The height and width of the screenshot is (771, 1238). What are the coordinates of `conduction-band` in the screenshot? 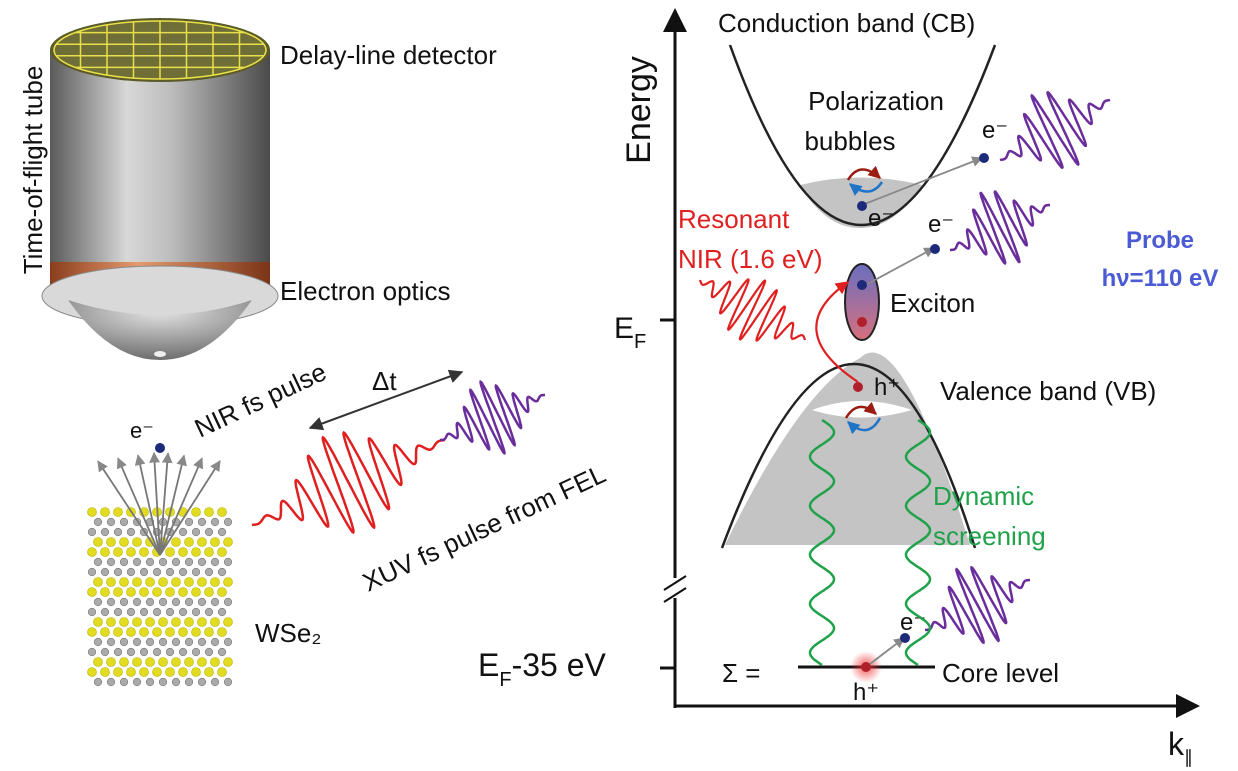 It's located at (862, 135).